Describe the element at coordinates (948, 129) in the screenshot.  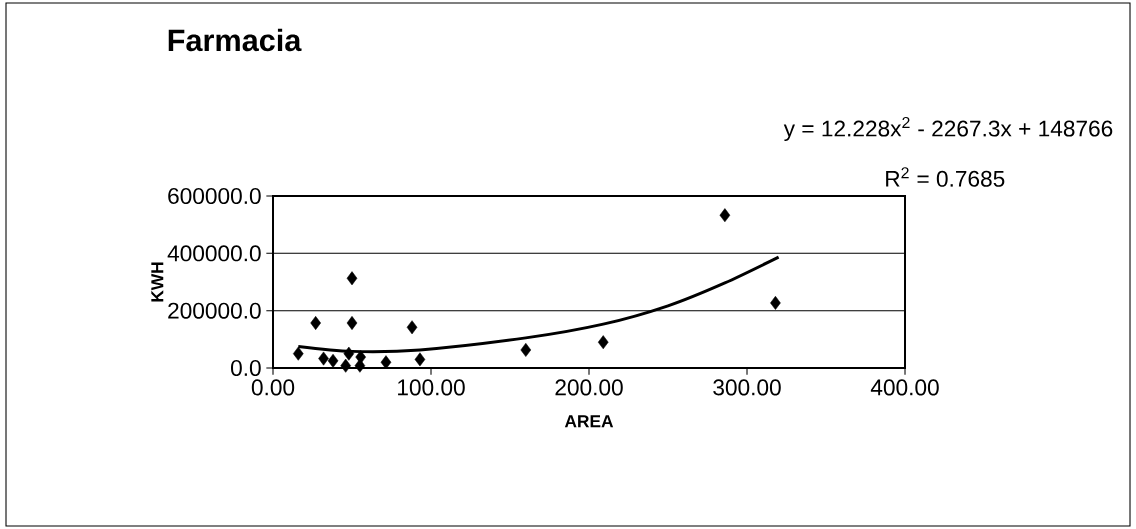
I see `text: y = 12.228x$^{2}$ - 2267.3x + 148766` at that location.